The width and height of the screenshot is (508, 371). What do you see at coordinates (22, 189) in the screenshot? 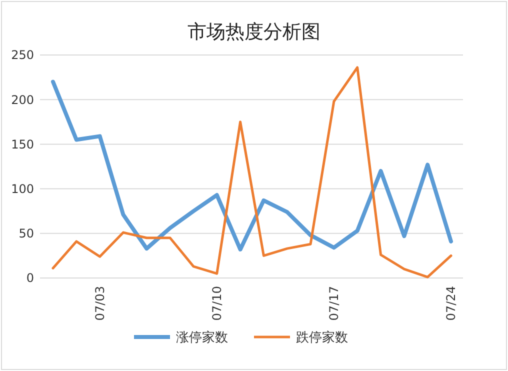
I see `y-tick-label: 100` at bounding box center [22, 189].